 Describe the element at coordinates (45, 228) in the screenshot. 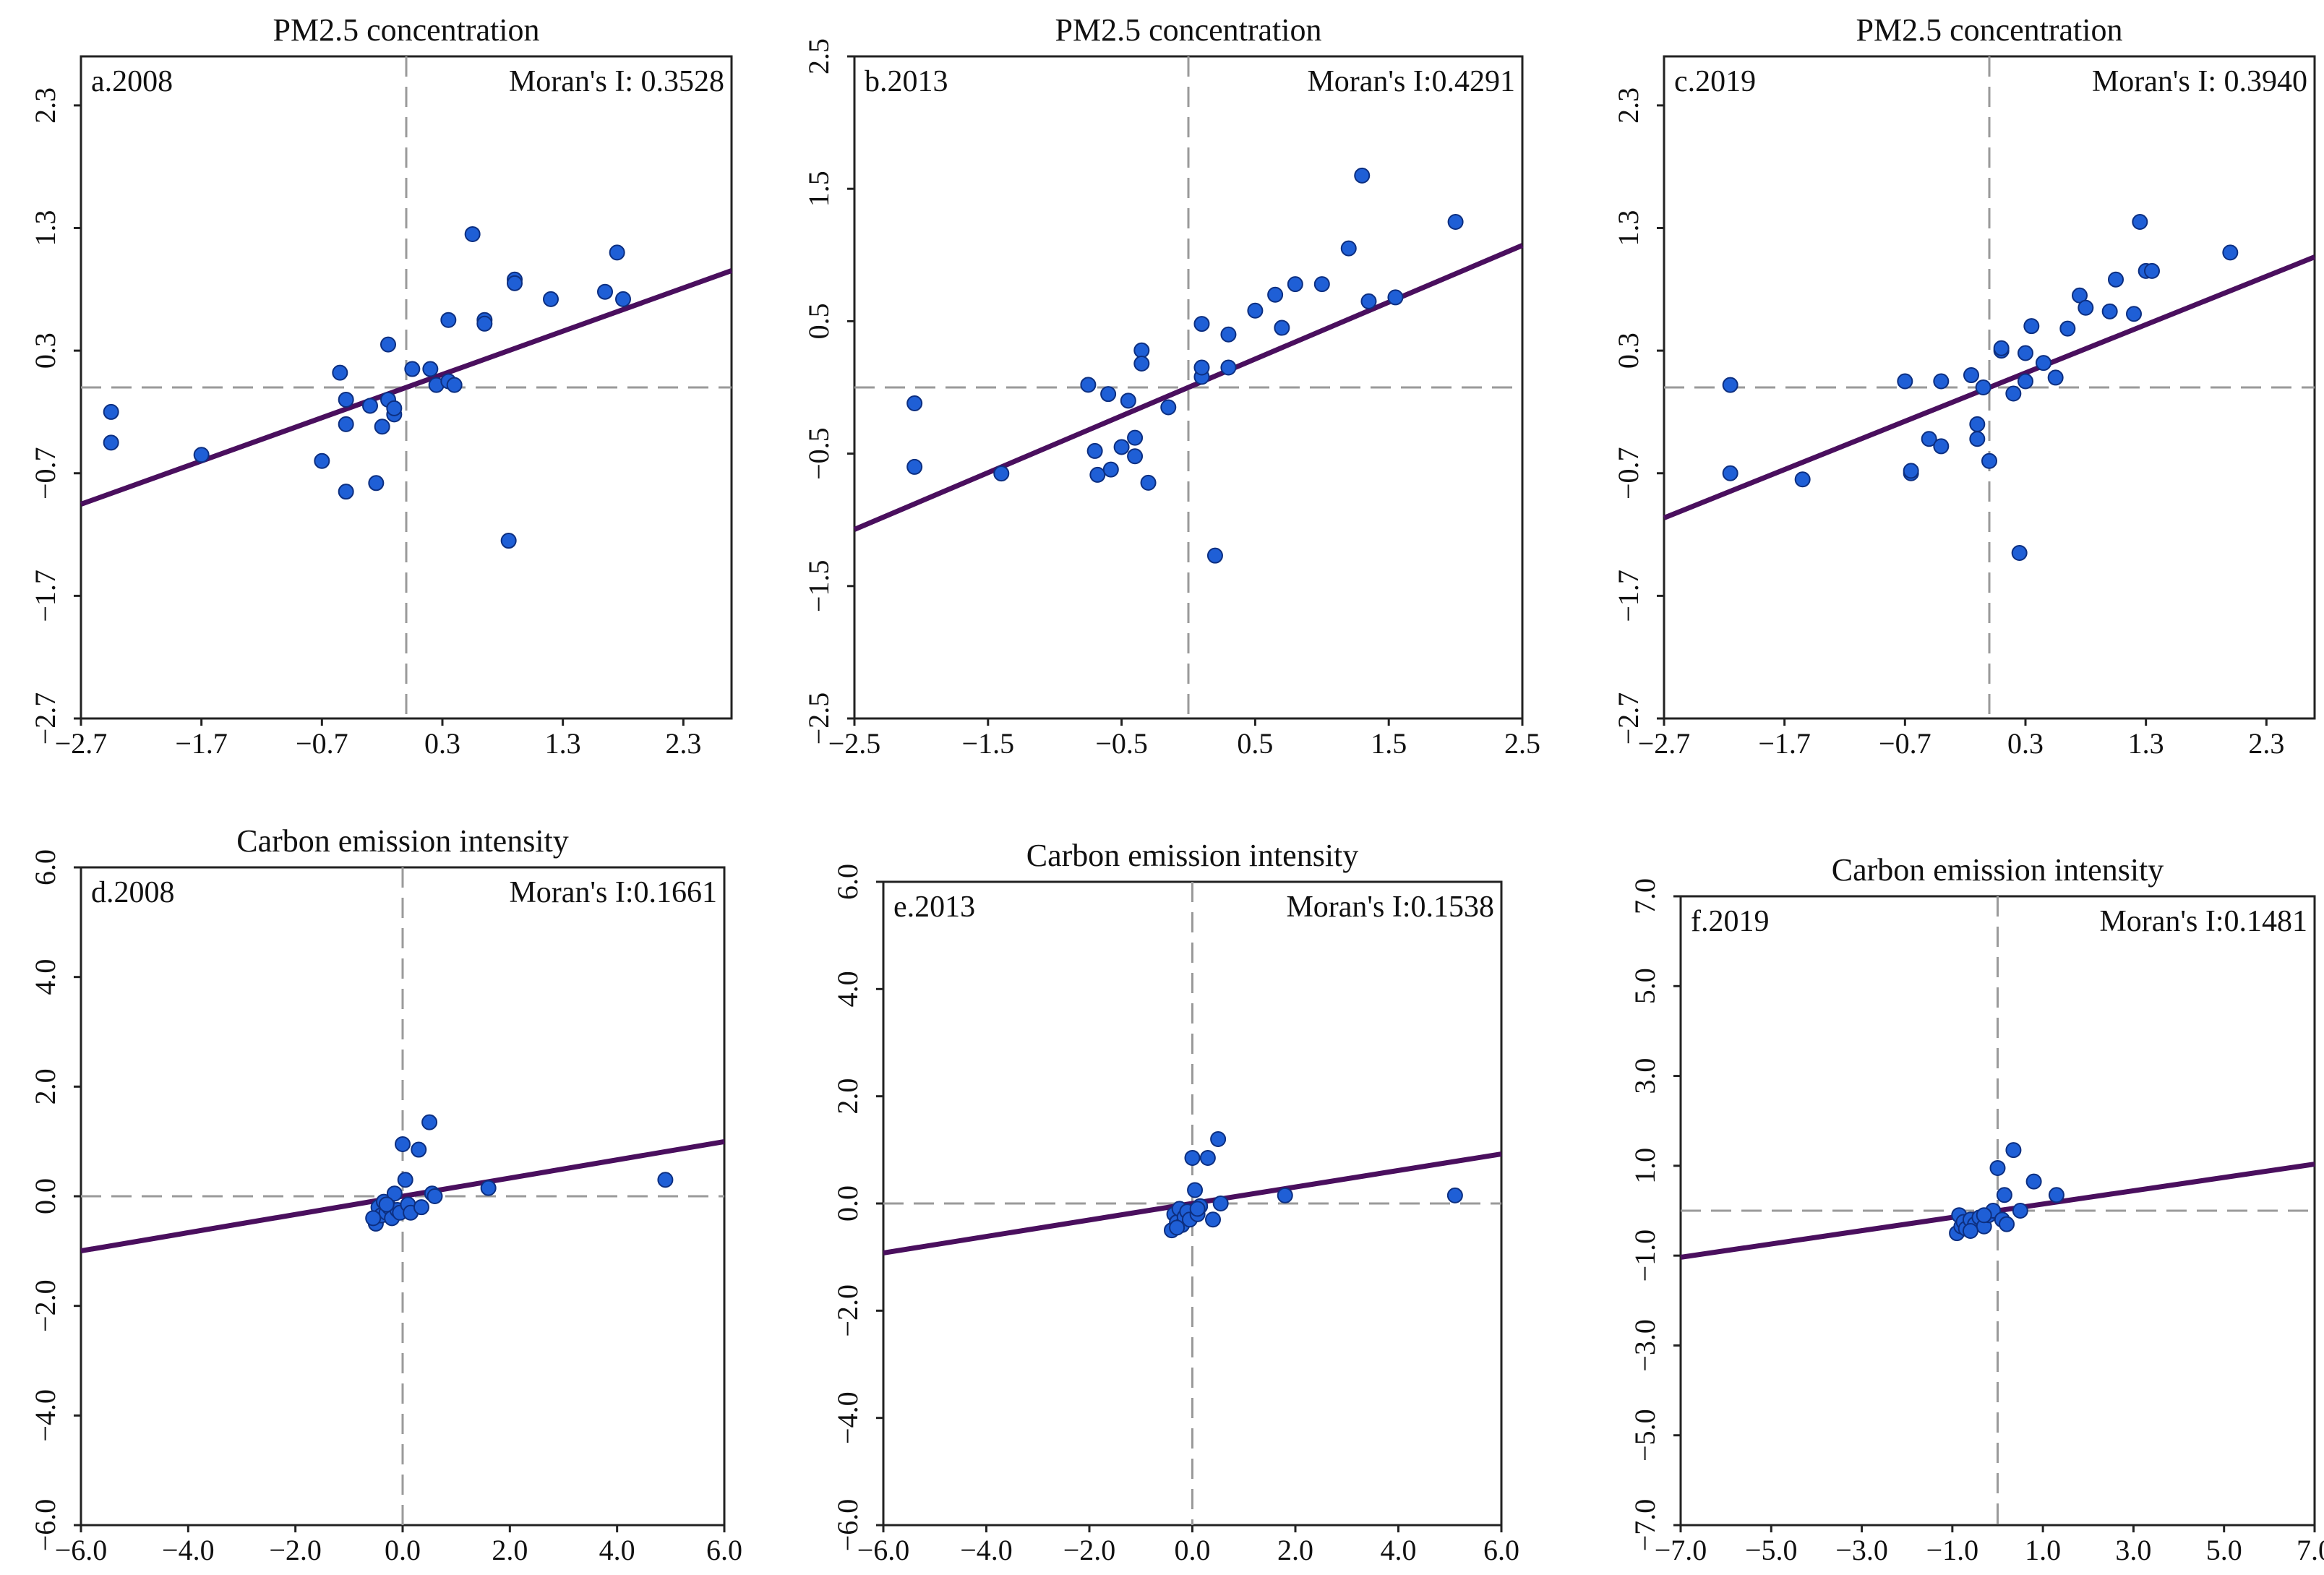

I see `y-tick-label: 1.3` at that location.